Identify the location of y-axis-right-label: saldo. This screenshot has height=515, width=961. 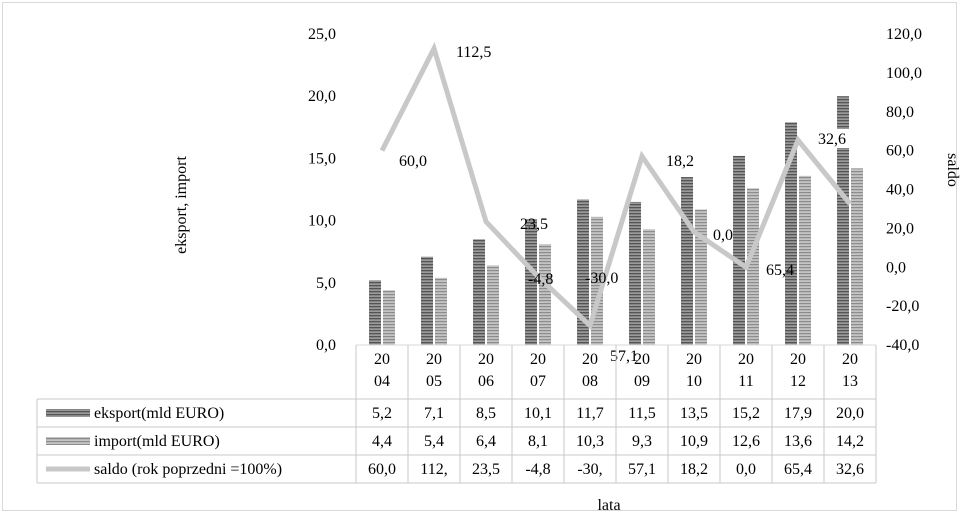
(952, 170).